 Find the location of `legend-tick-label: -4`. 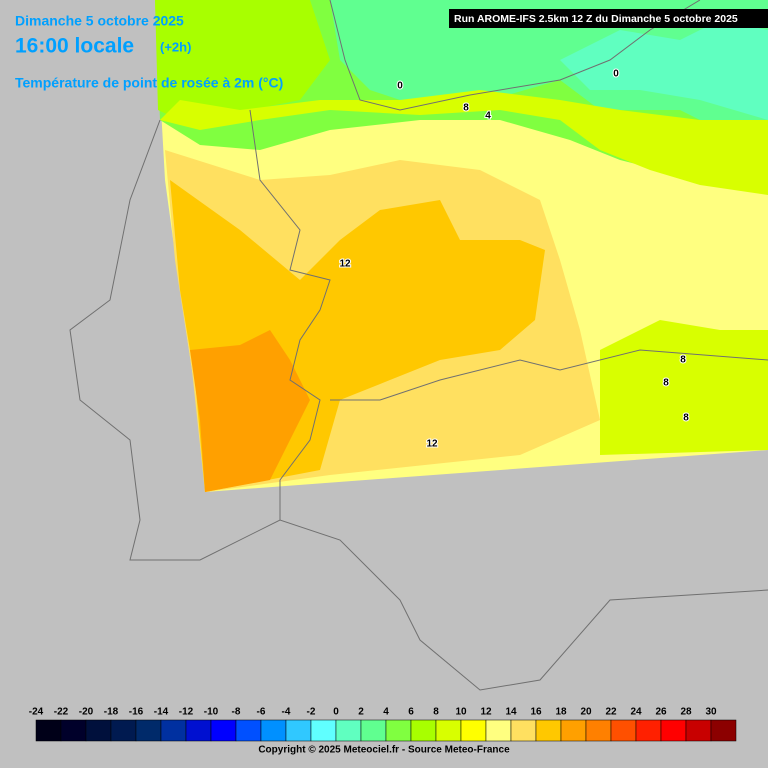

legend-tick-label: -4 is located at coordinates (286, 712).